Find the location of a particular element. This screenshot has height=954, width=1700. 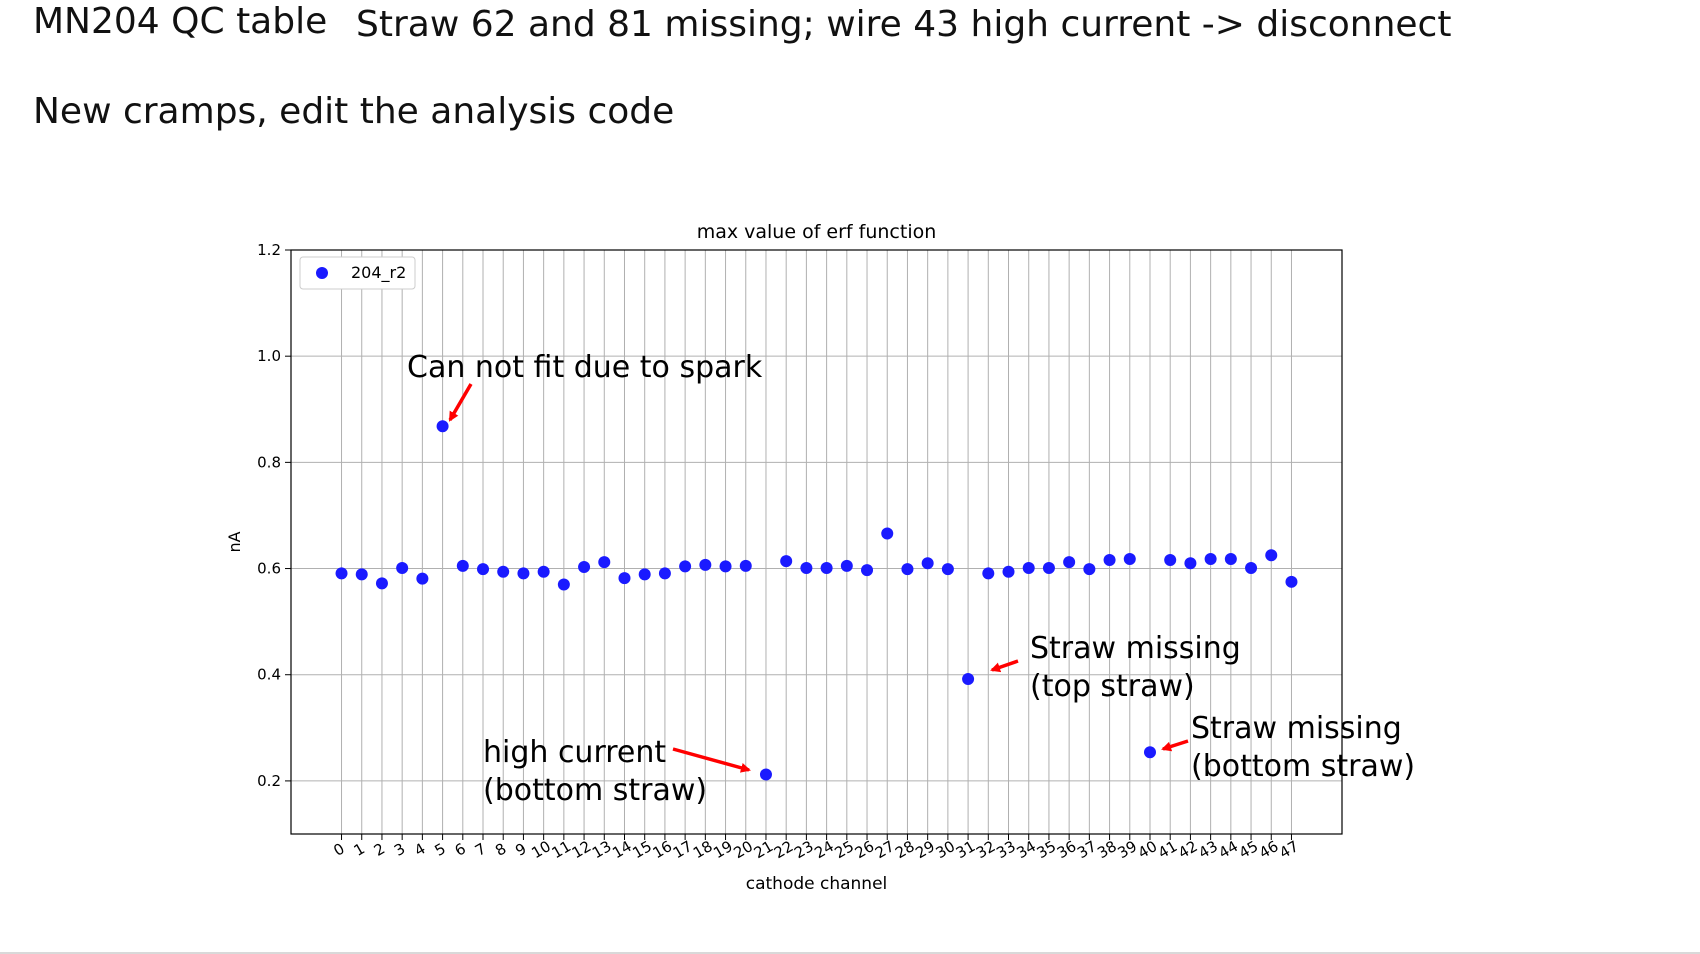

legend-marker is located at coordinates (322, 273).